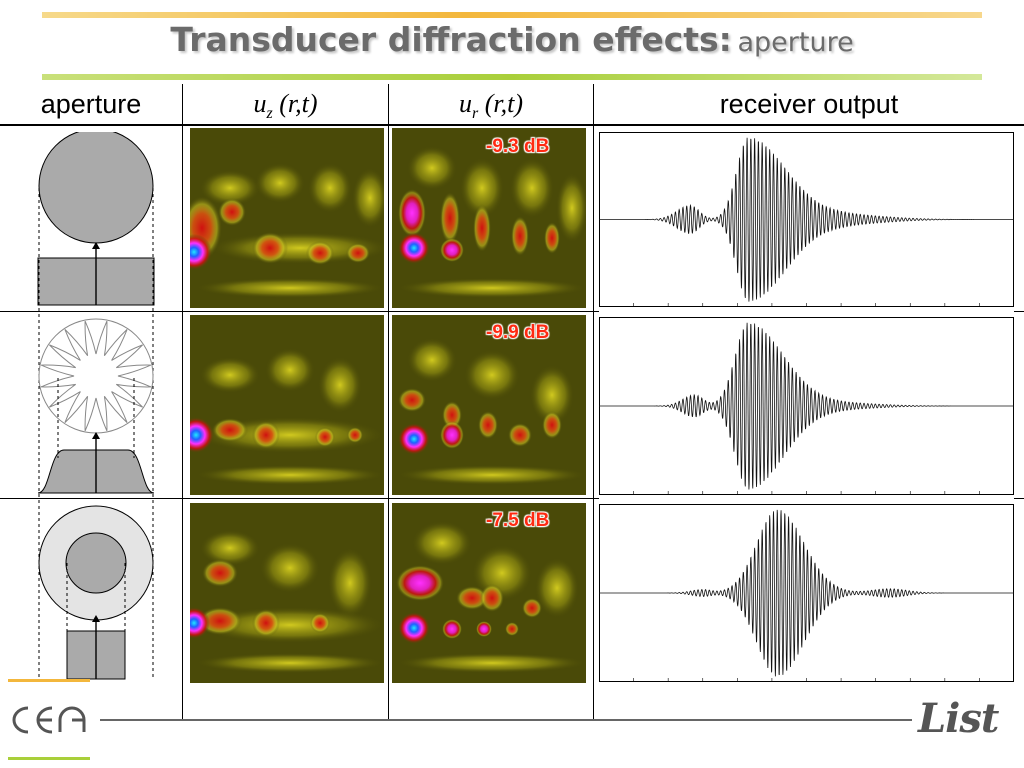 This screenshot has height=768, width=1024. I want to click on header-uz-sub: z, so click(269, 114).